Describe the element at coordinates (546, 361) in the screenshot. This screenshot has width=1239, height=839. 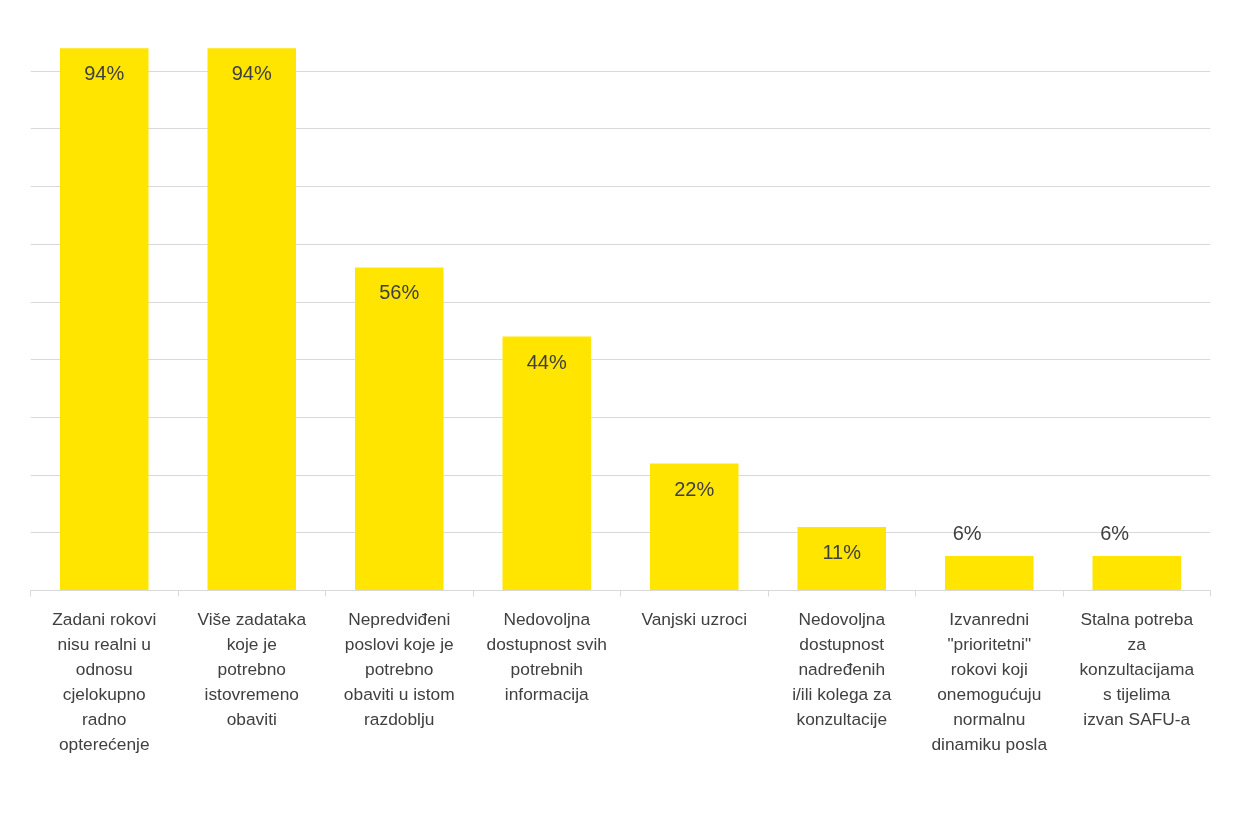
I see `data-label: 44%` at that location.